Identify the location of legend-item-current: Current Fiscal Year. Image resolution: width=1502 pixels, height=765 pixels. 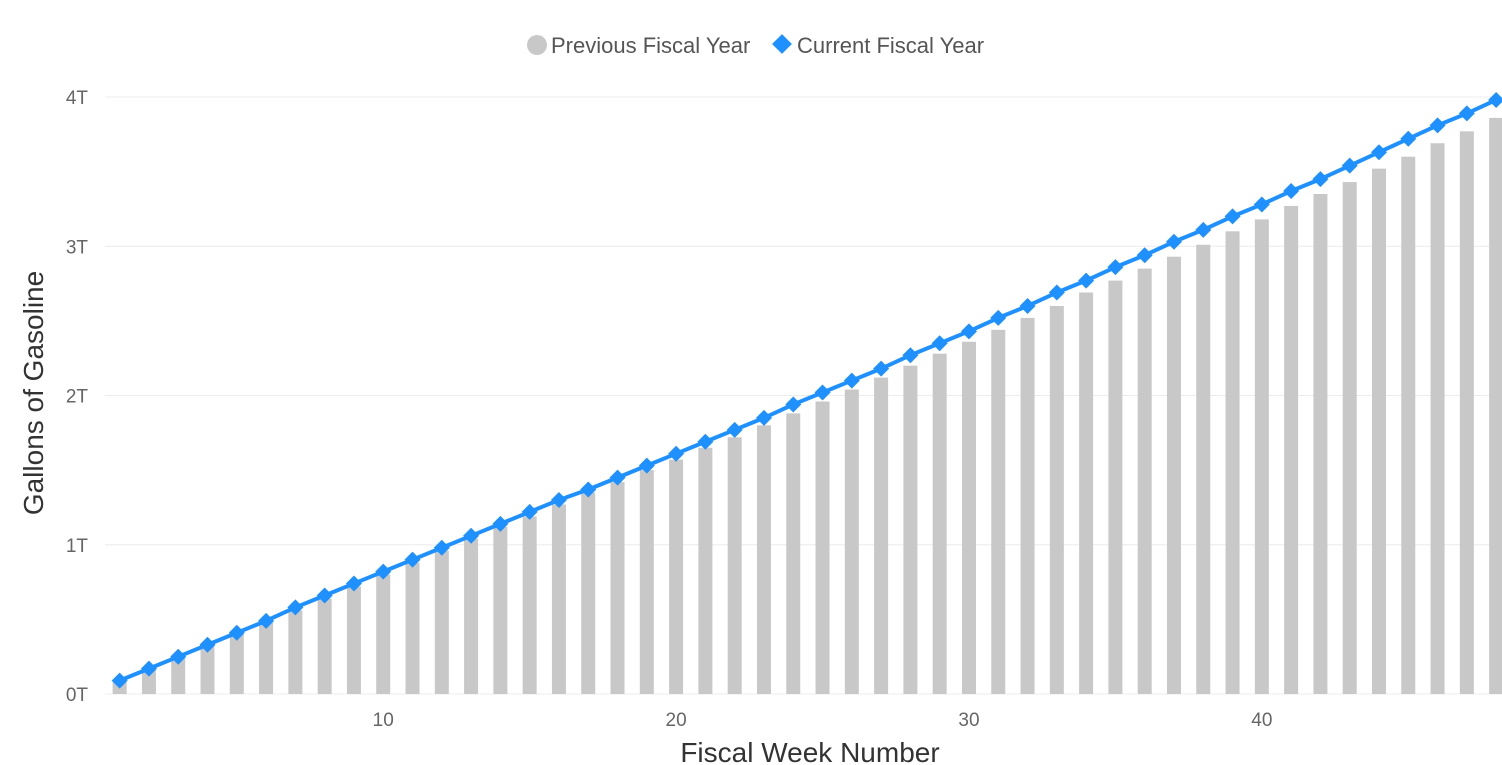
(878, 45).